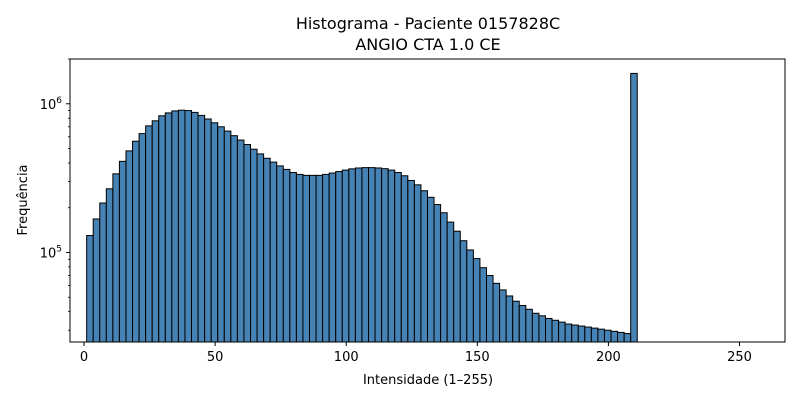  What do you see at coordinates (427, 44) in the screenshot?
I see `chart-subtitle: ANGIO CTA 1.0 CE` at bounding box center [427, 44].